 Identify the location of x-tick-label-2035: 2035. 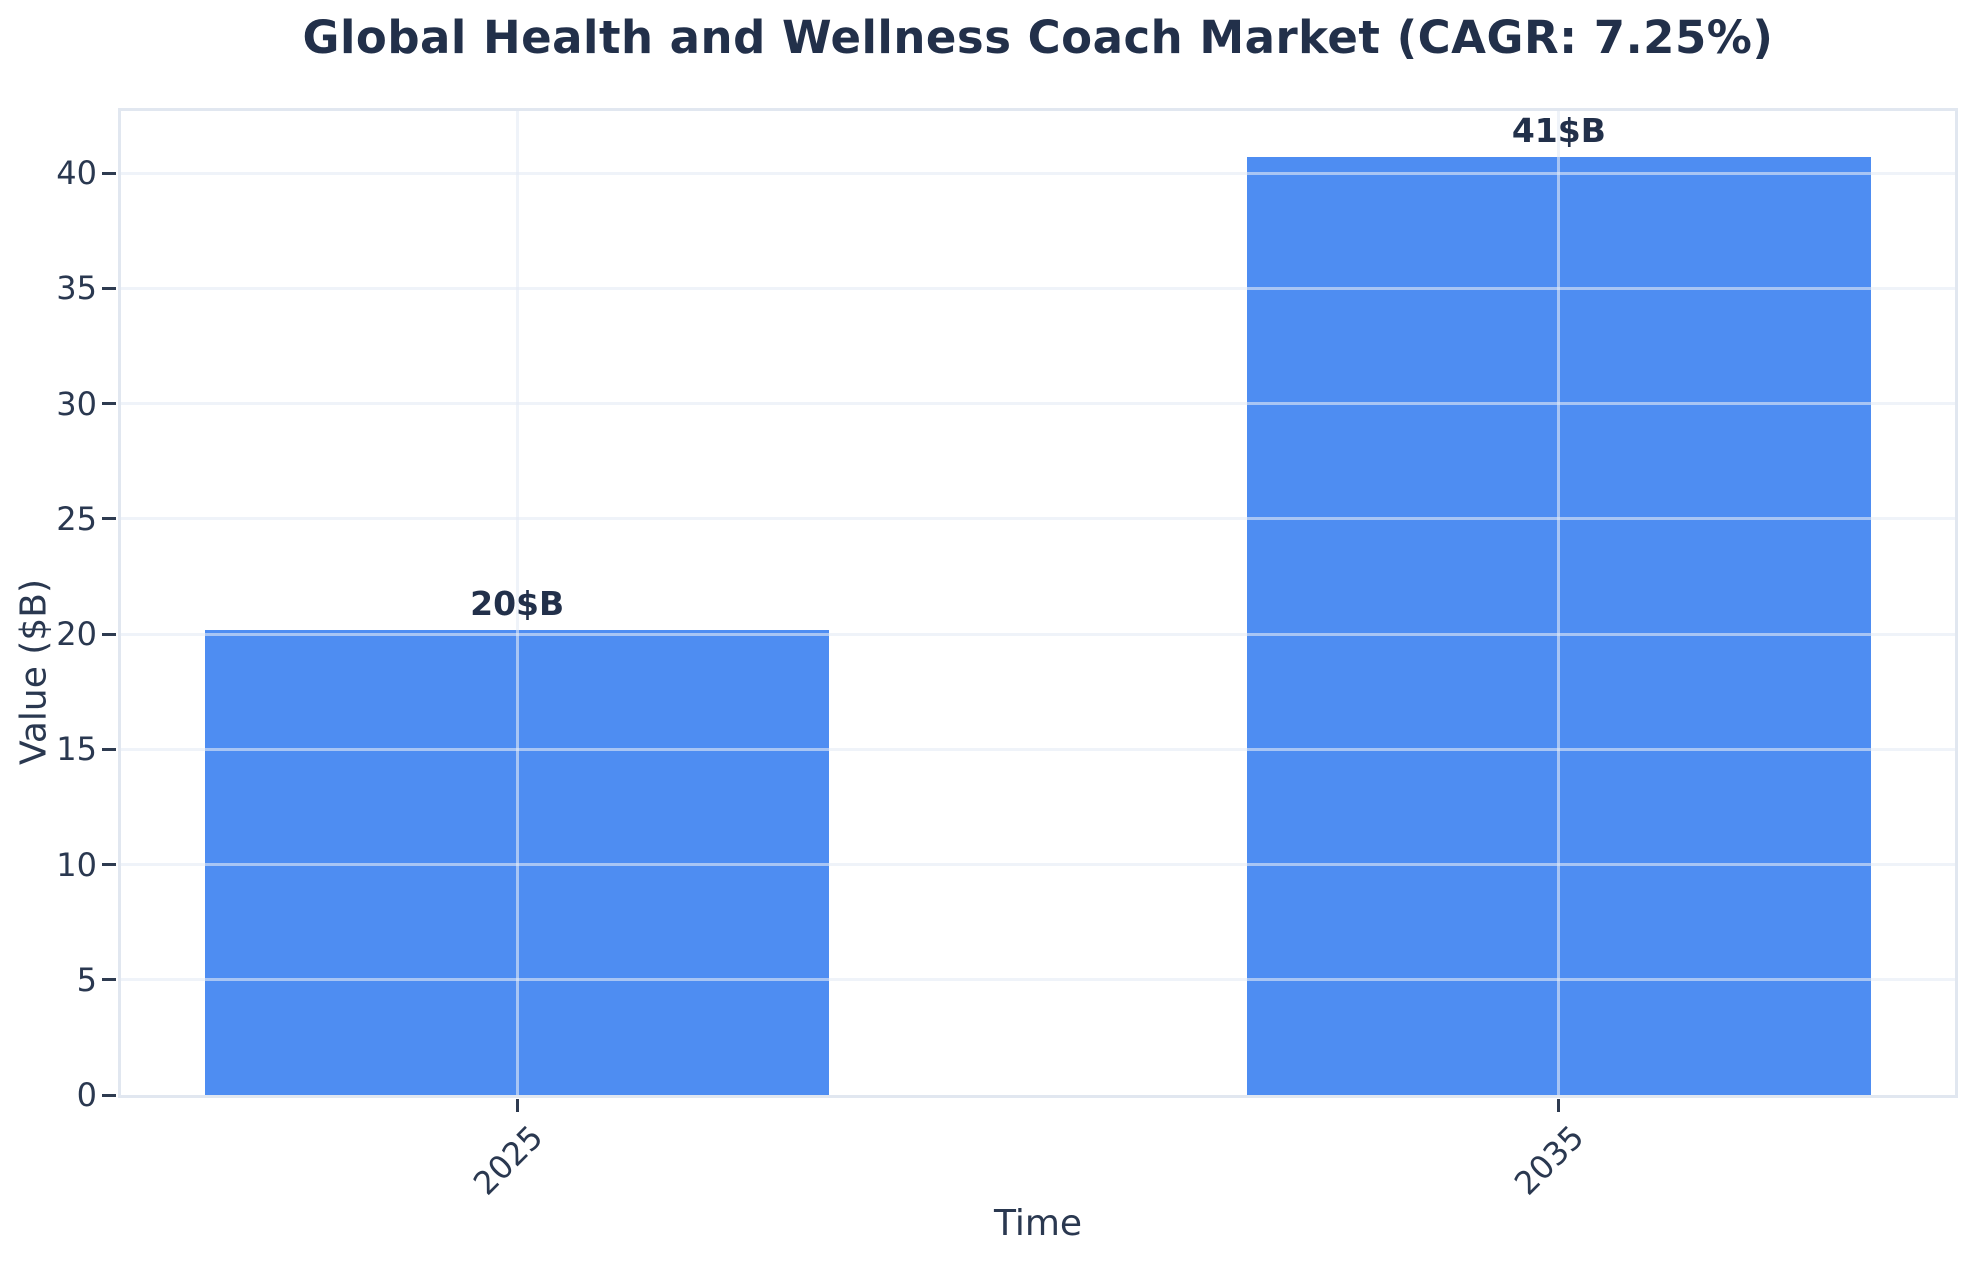
(1549, 1160).